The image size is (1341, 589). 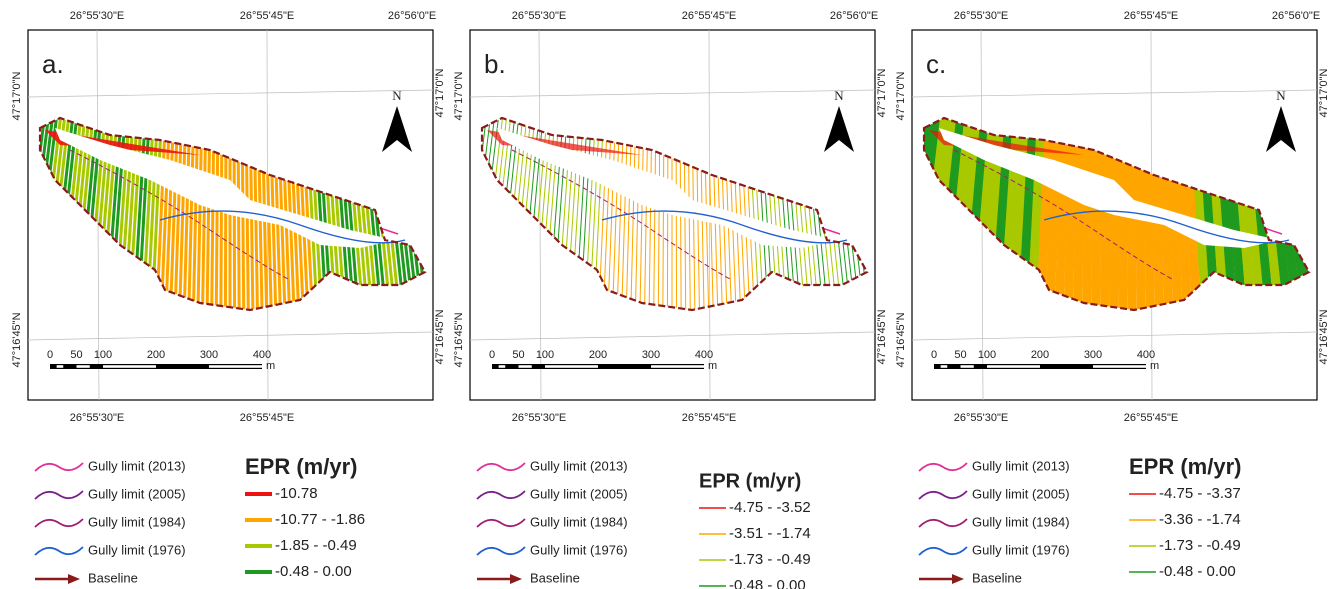 What do you see at coordinates (76, 355) in the screenshot?
I see `scale-label: 50` at bounding box center [76, 355].